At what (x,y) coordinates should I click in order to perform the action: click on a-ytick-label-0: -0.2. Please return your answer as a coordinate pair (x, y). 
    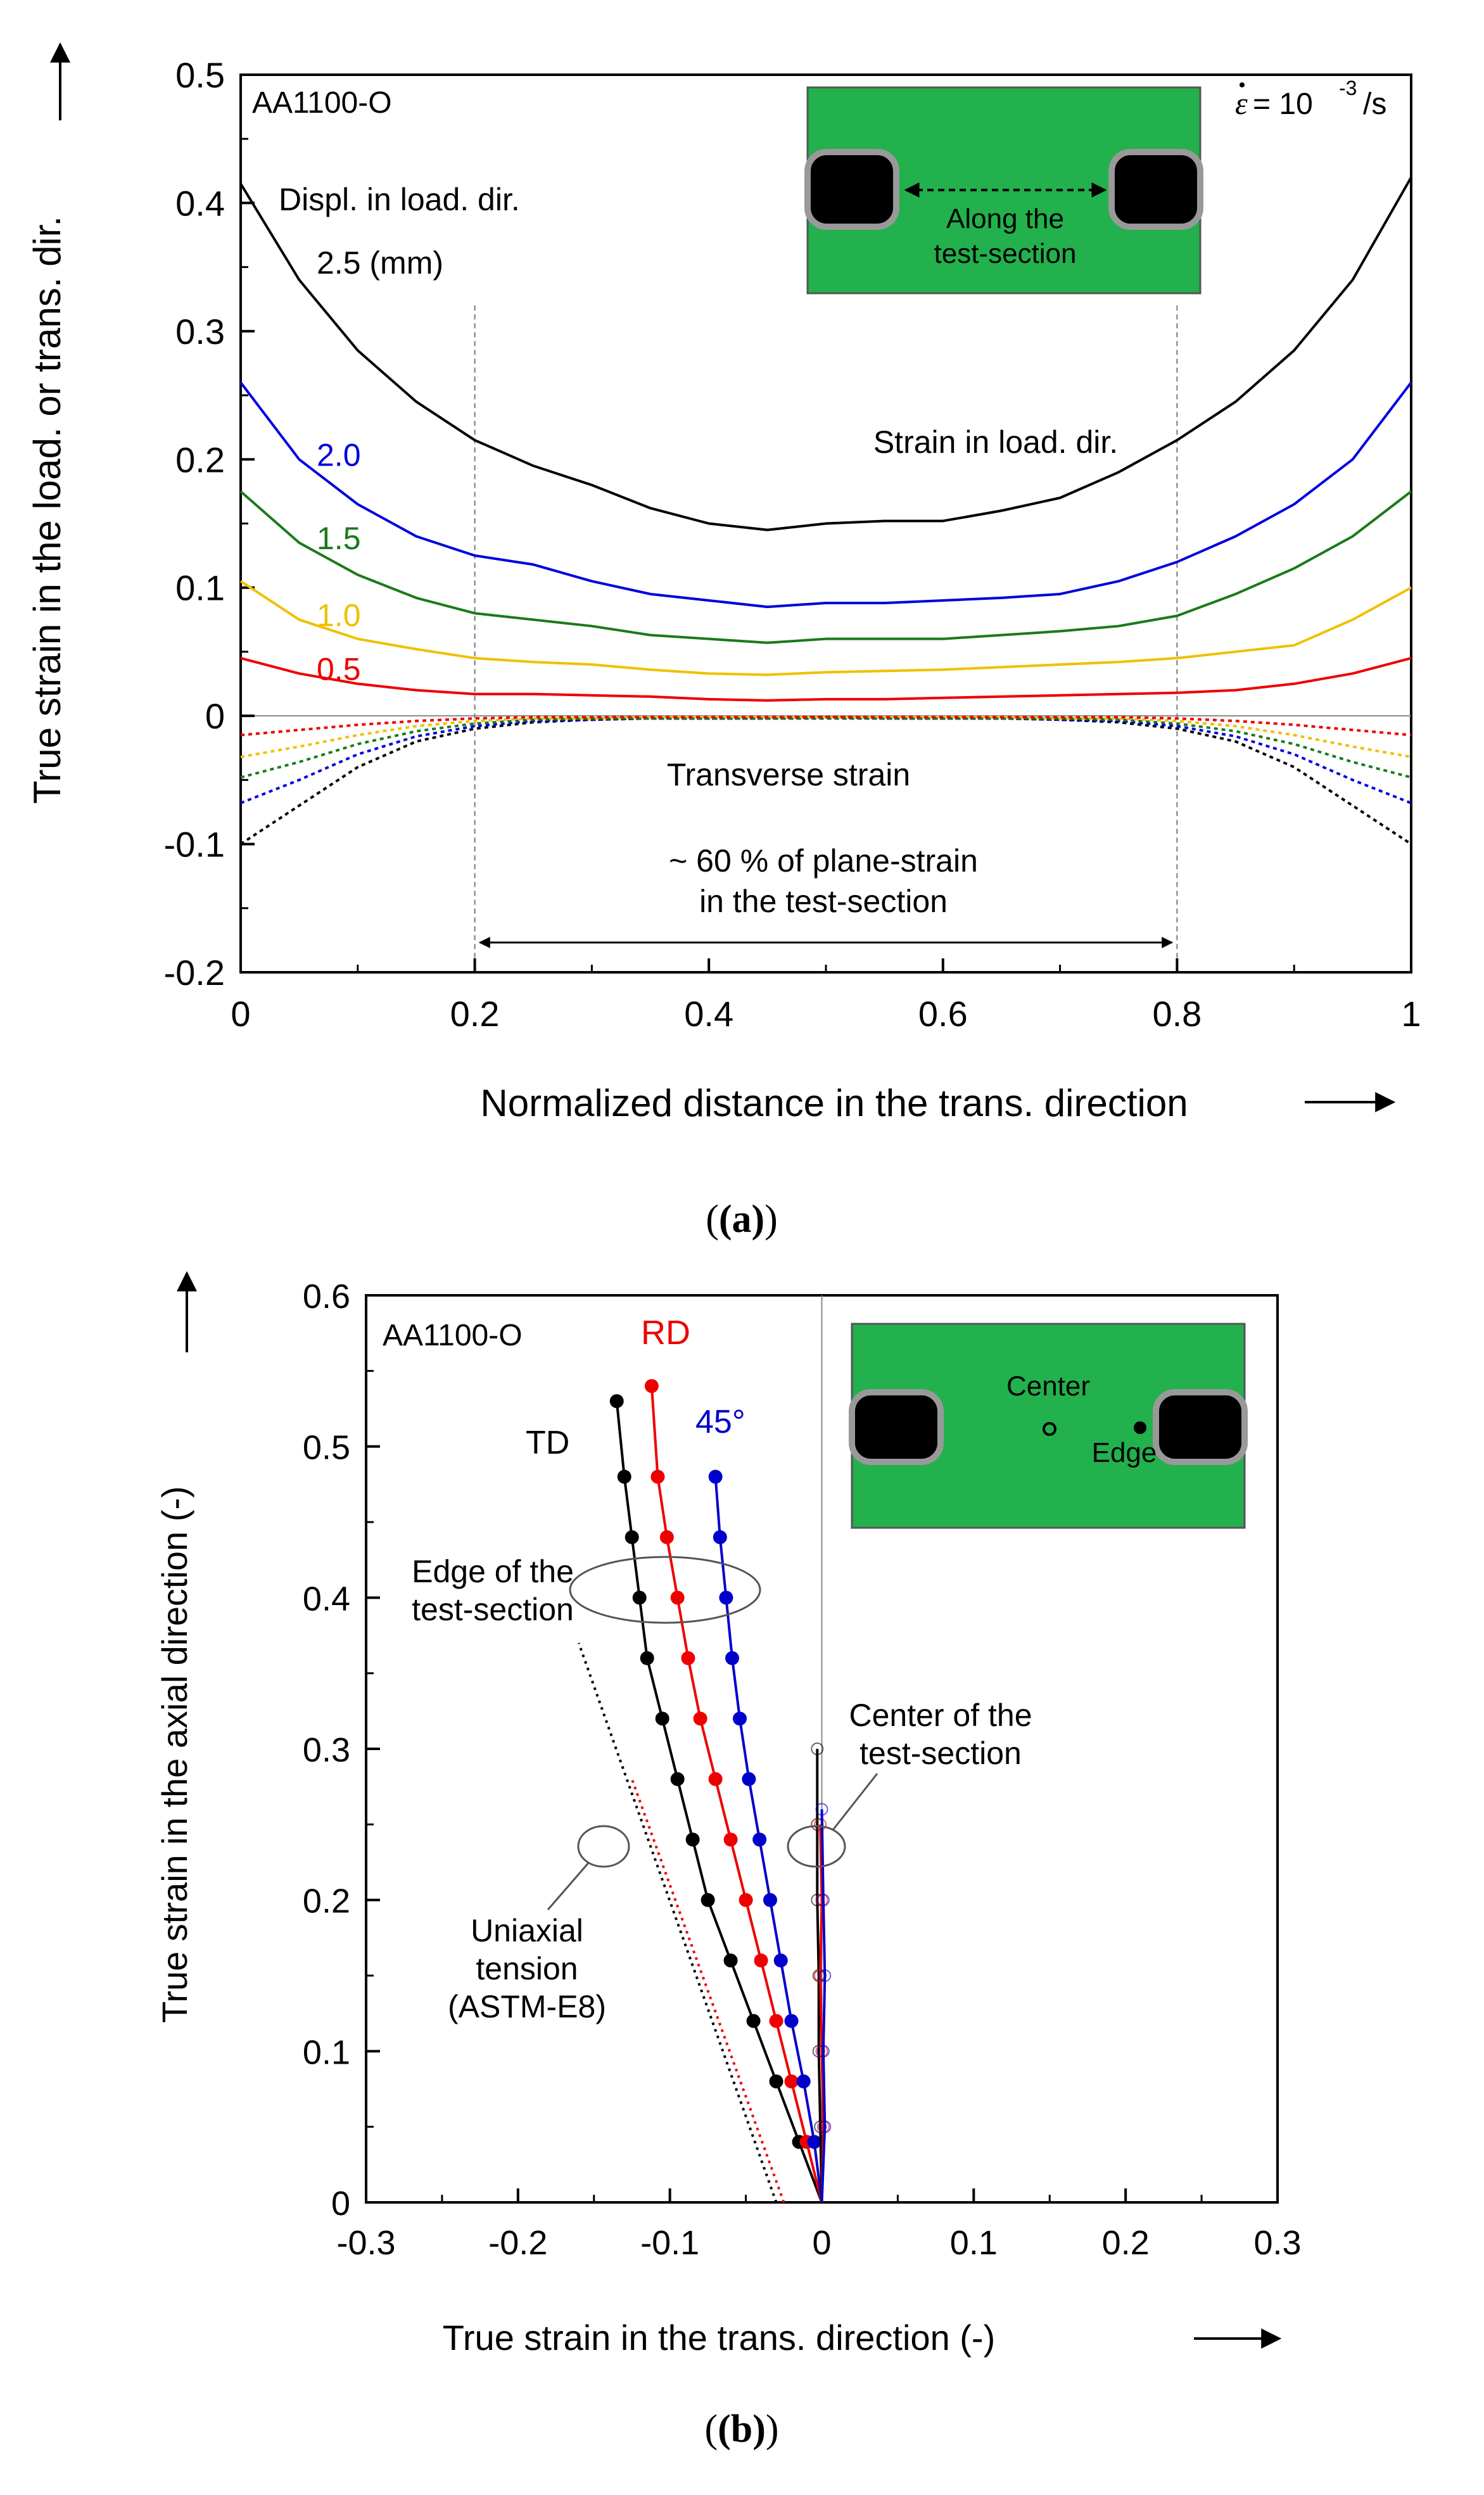
    Looking at the image, I should click on (194, 973).